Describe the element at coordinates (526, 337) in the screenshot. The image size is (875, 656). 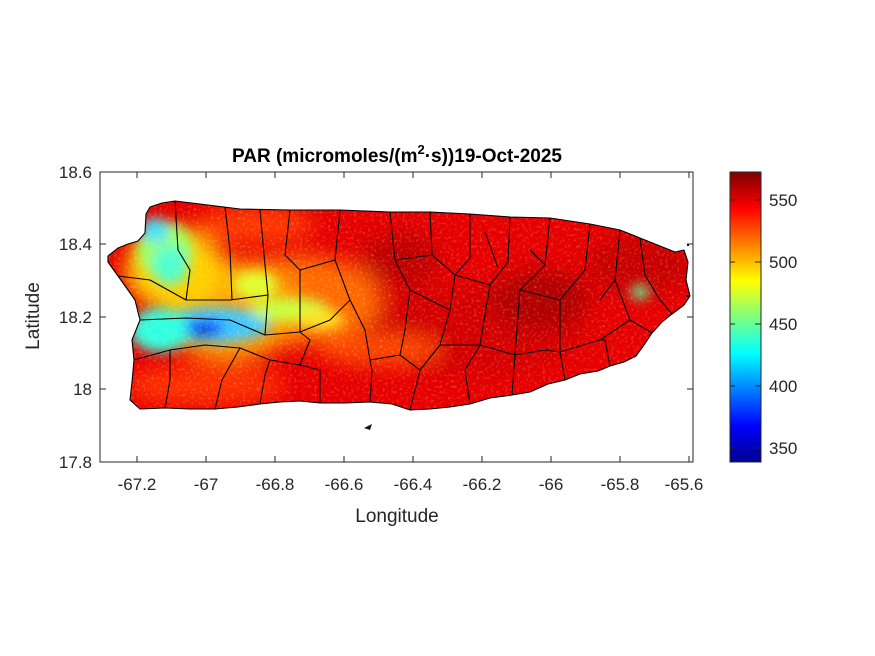
I see `islets` at that location.